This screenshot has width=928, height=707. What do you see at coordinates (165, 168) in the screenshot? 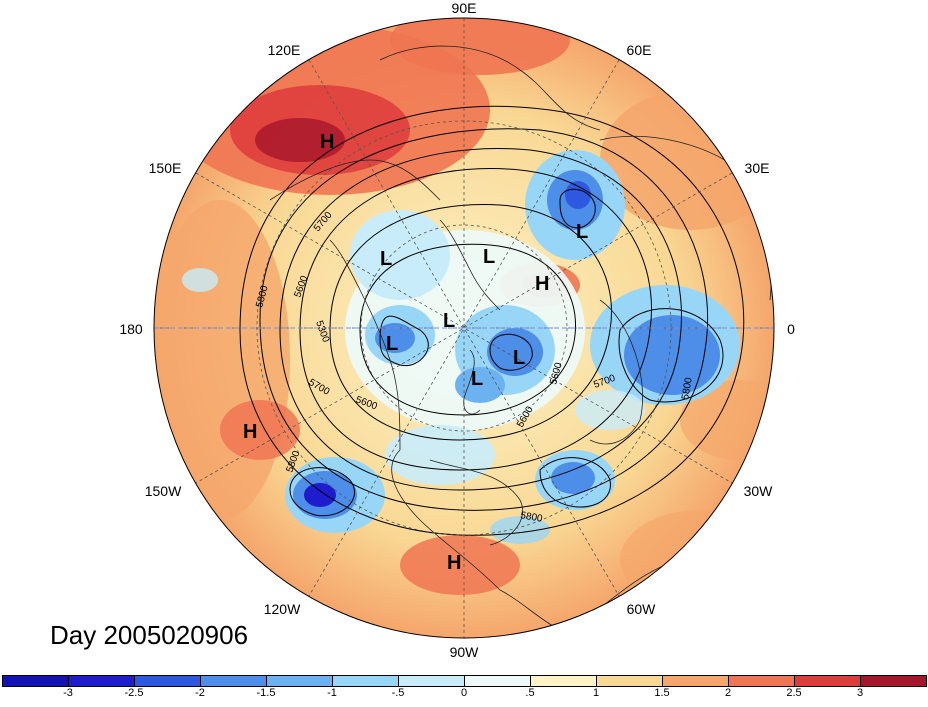
I see `lon-label-150e: 150E` at bounding box center [165, 168].